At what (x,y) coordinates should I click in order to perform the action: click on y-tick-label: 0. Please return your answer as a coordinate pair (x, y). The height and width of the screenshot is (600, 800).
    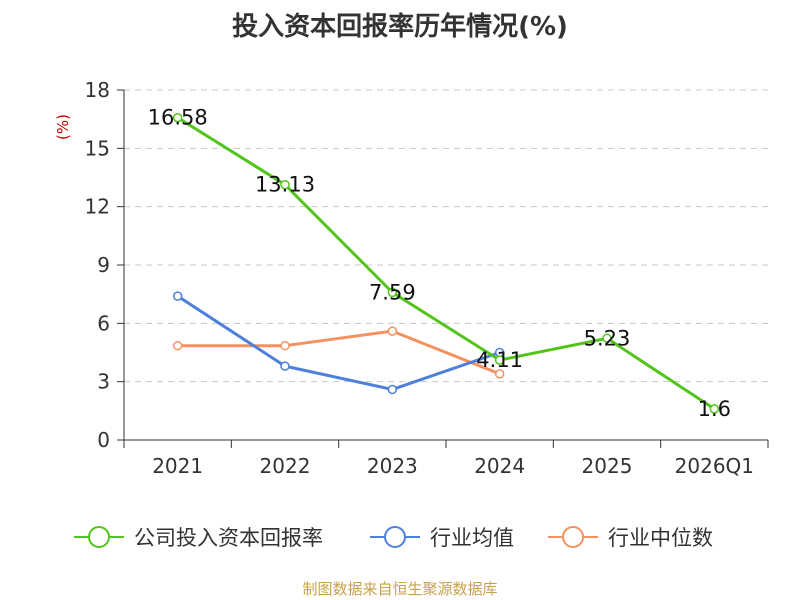
    Looking at the image, I should click on (103, 440).